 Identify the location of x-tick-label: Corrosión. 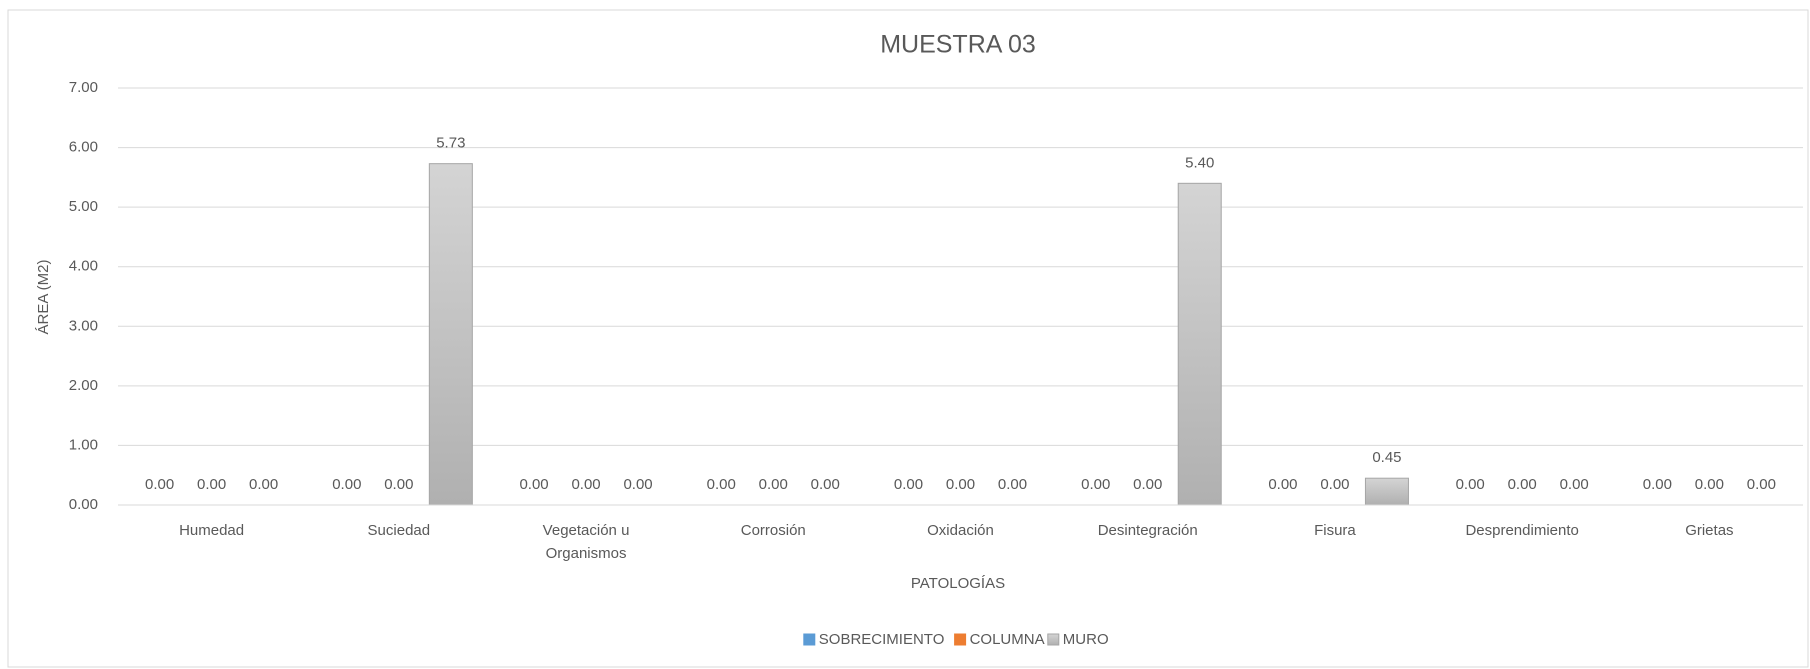
(773, 530).